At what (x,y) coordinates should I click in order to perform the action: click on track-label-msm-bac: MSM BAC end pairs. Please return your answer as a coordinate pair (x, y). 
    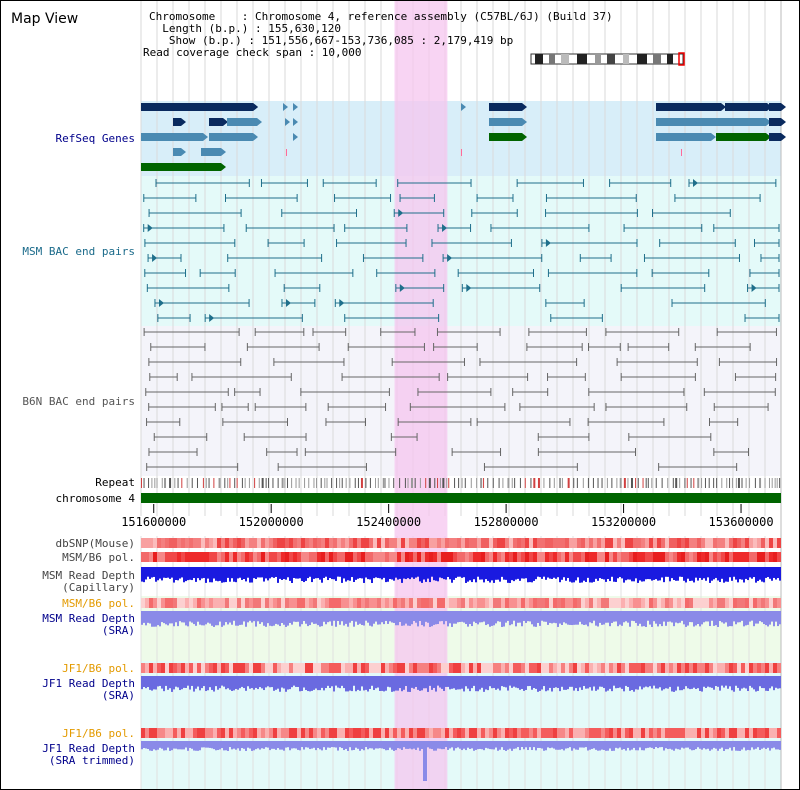
    Looking at the image, I should click on (78, 251).